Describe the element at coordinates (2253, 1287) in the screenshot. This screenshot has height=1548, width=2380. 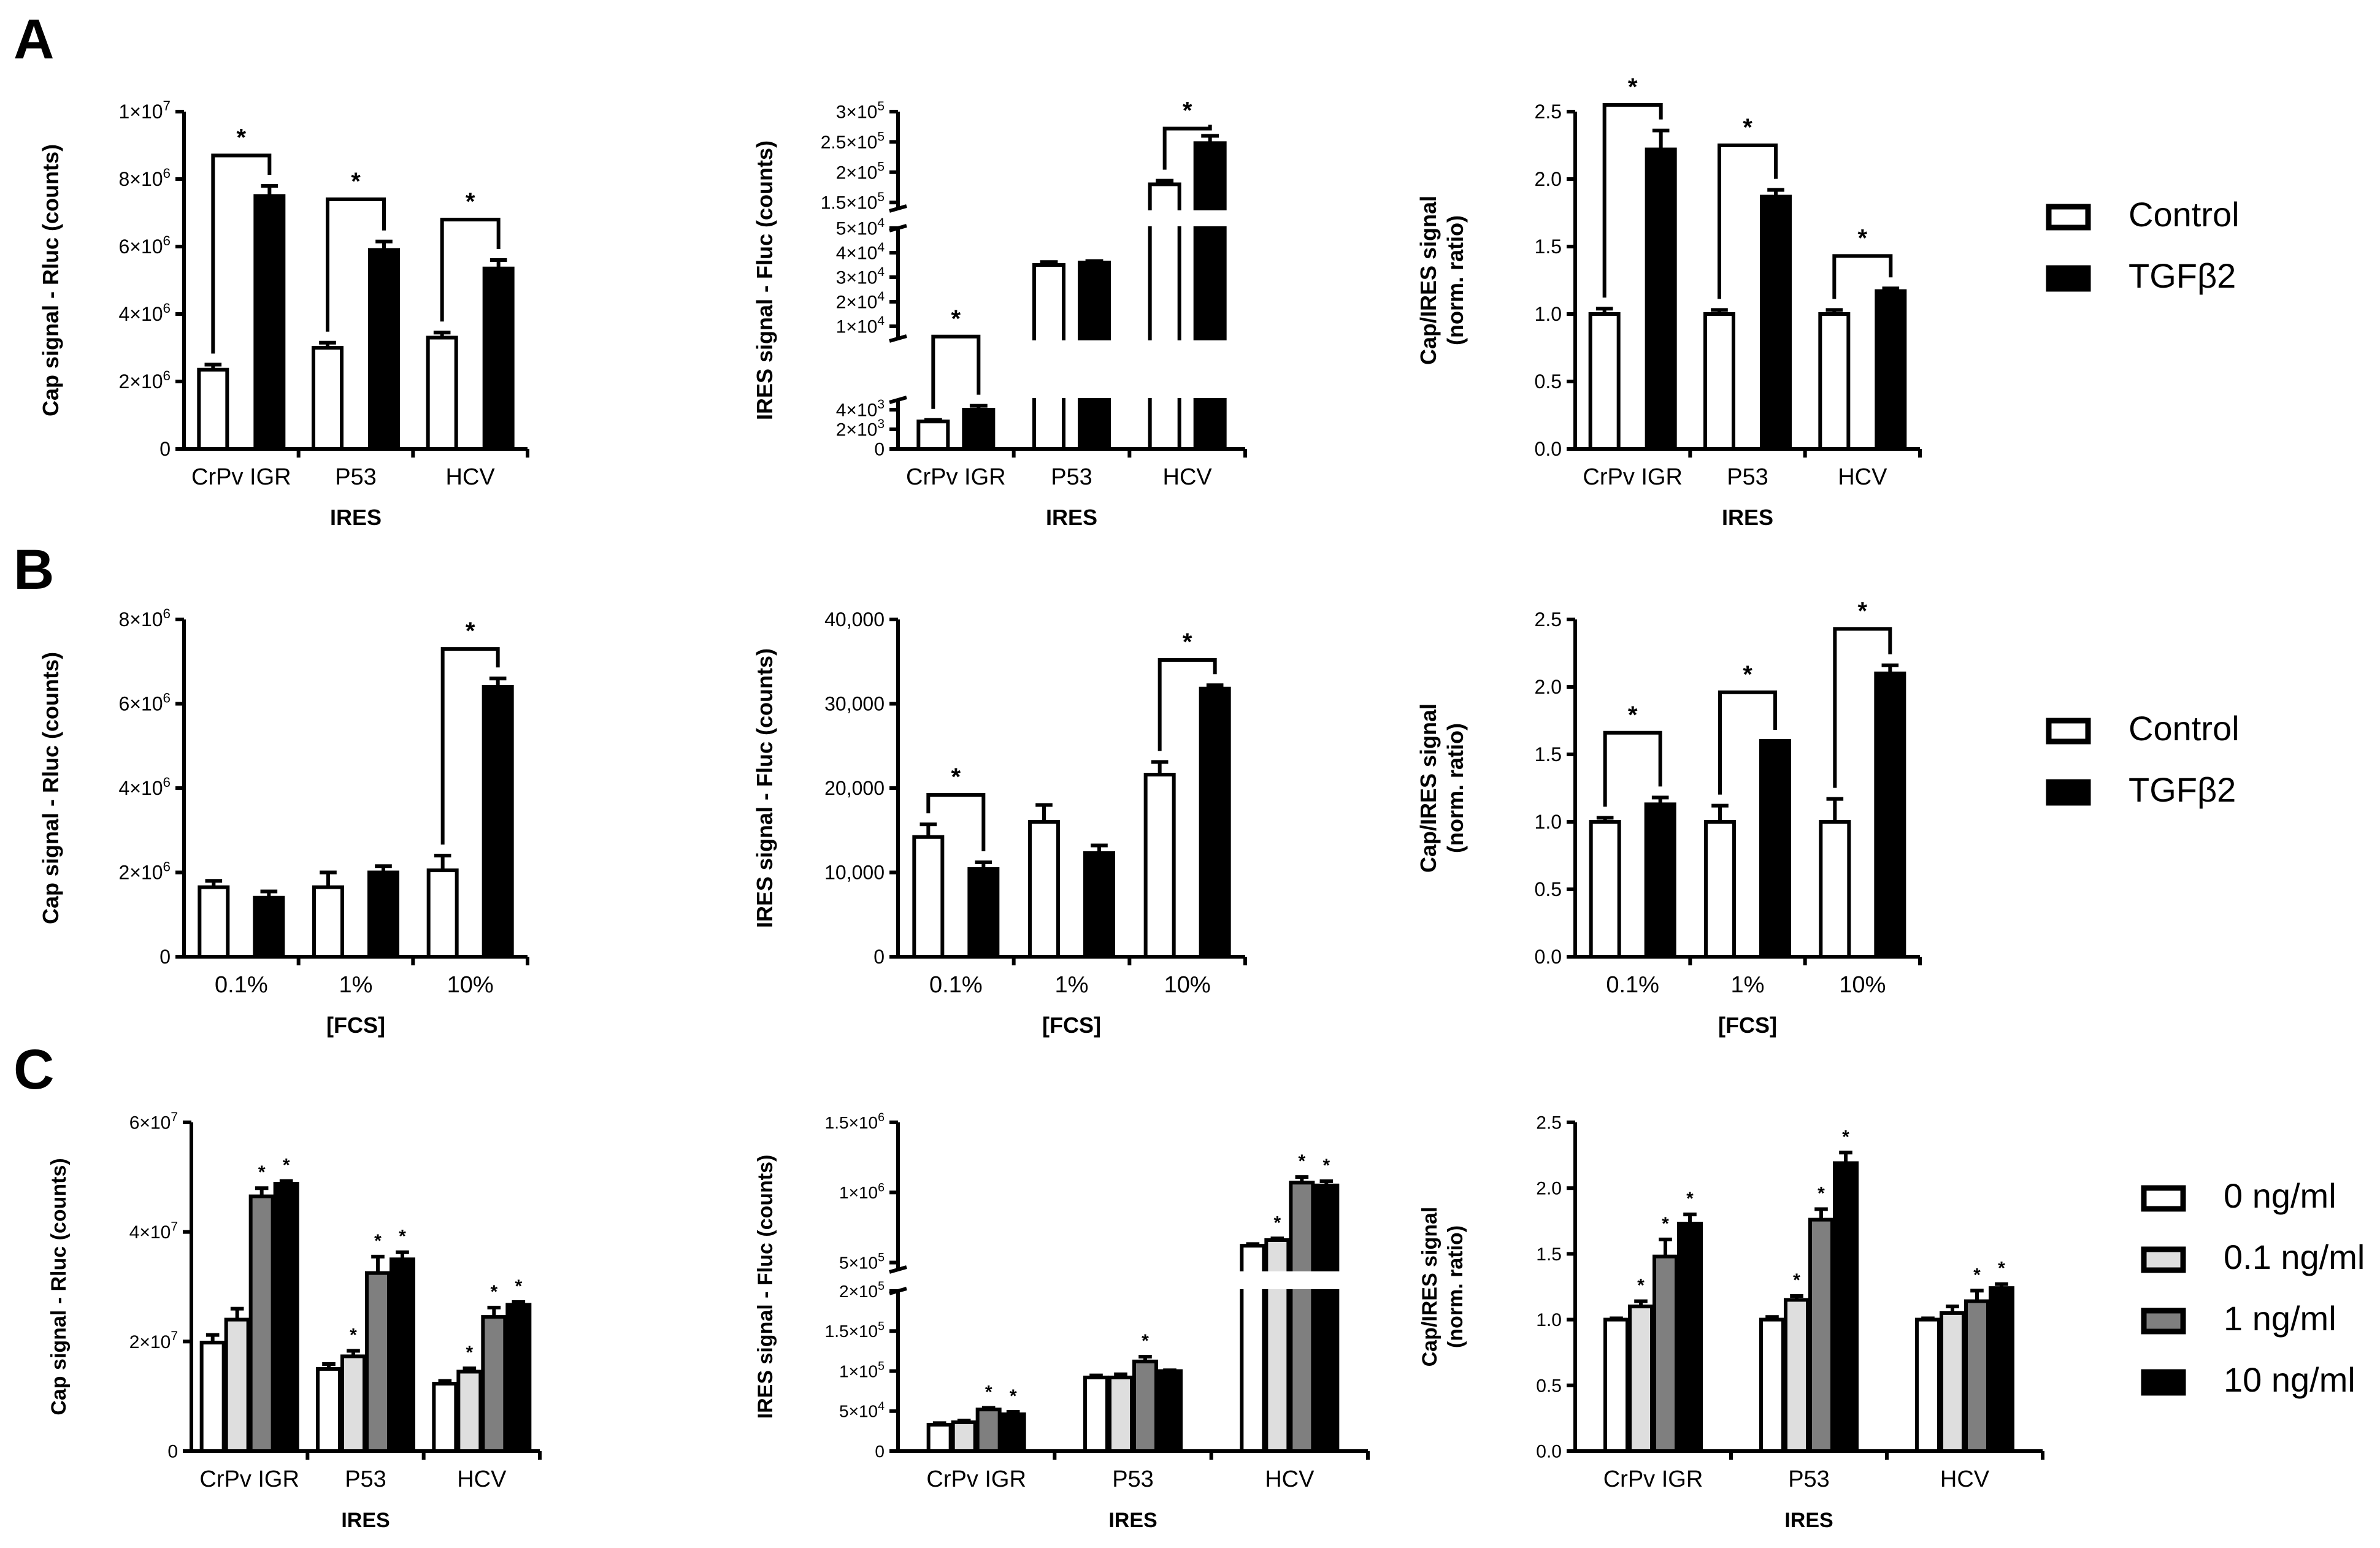
I see `legend-panel-c: 0 ng/ml 0.1 ng/ml 1 ng/ml 10 ng/ml` at that location.